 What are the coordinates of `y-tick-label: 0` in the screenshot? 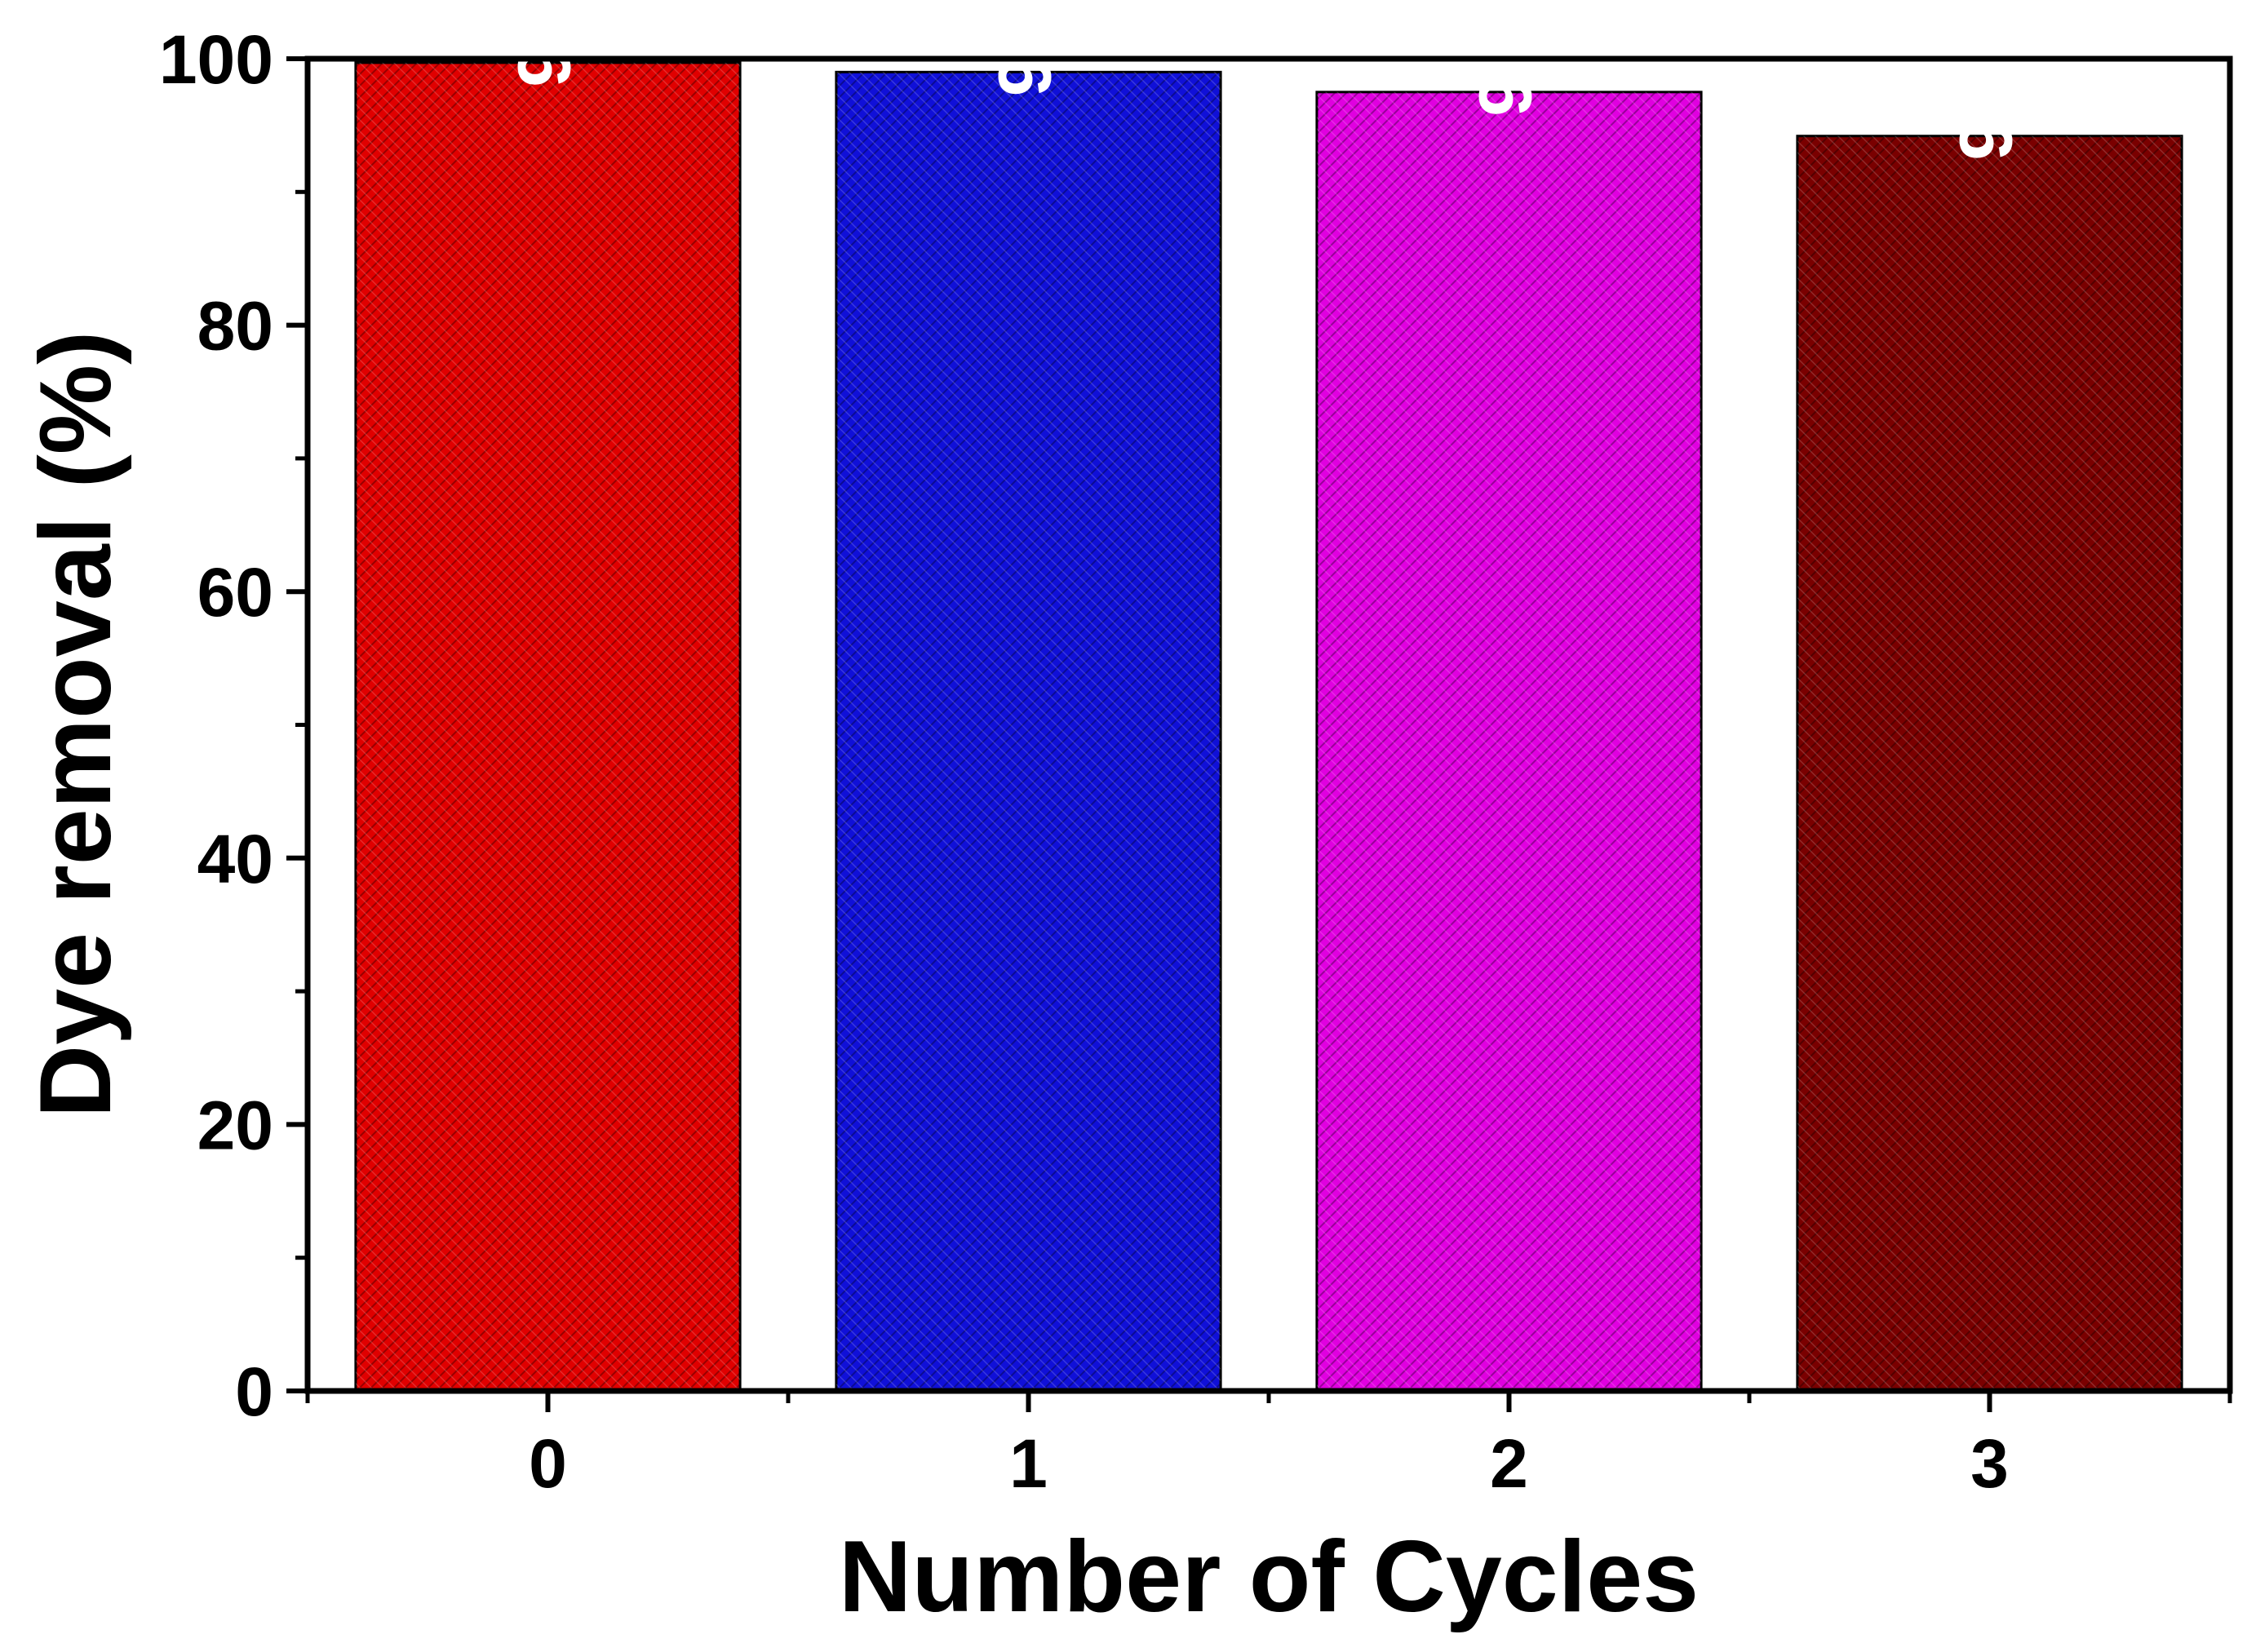 It's located at (254, 1391).